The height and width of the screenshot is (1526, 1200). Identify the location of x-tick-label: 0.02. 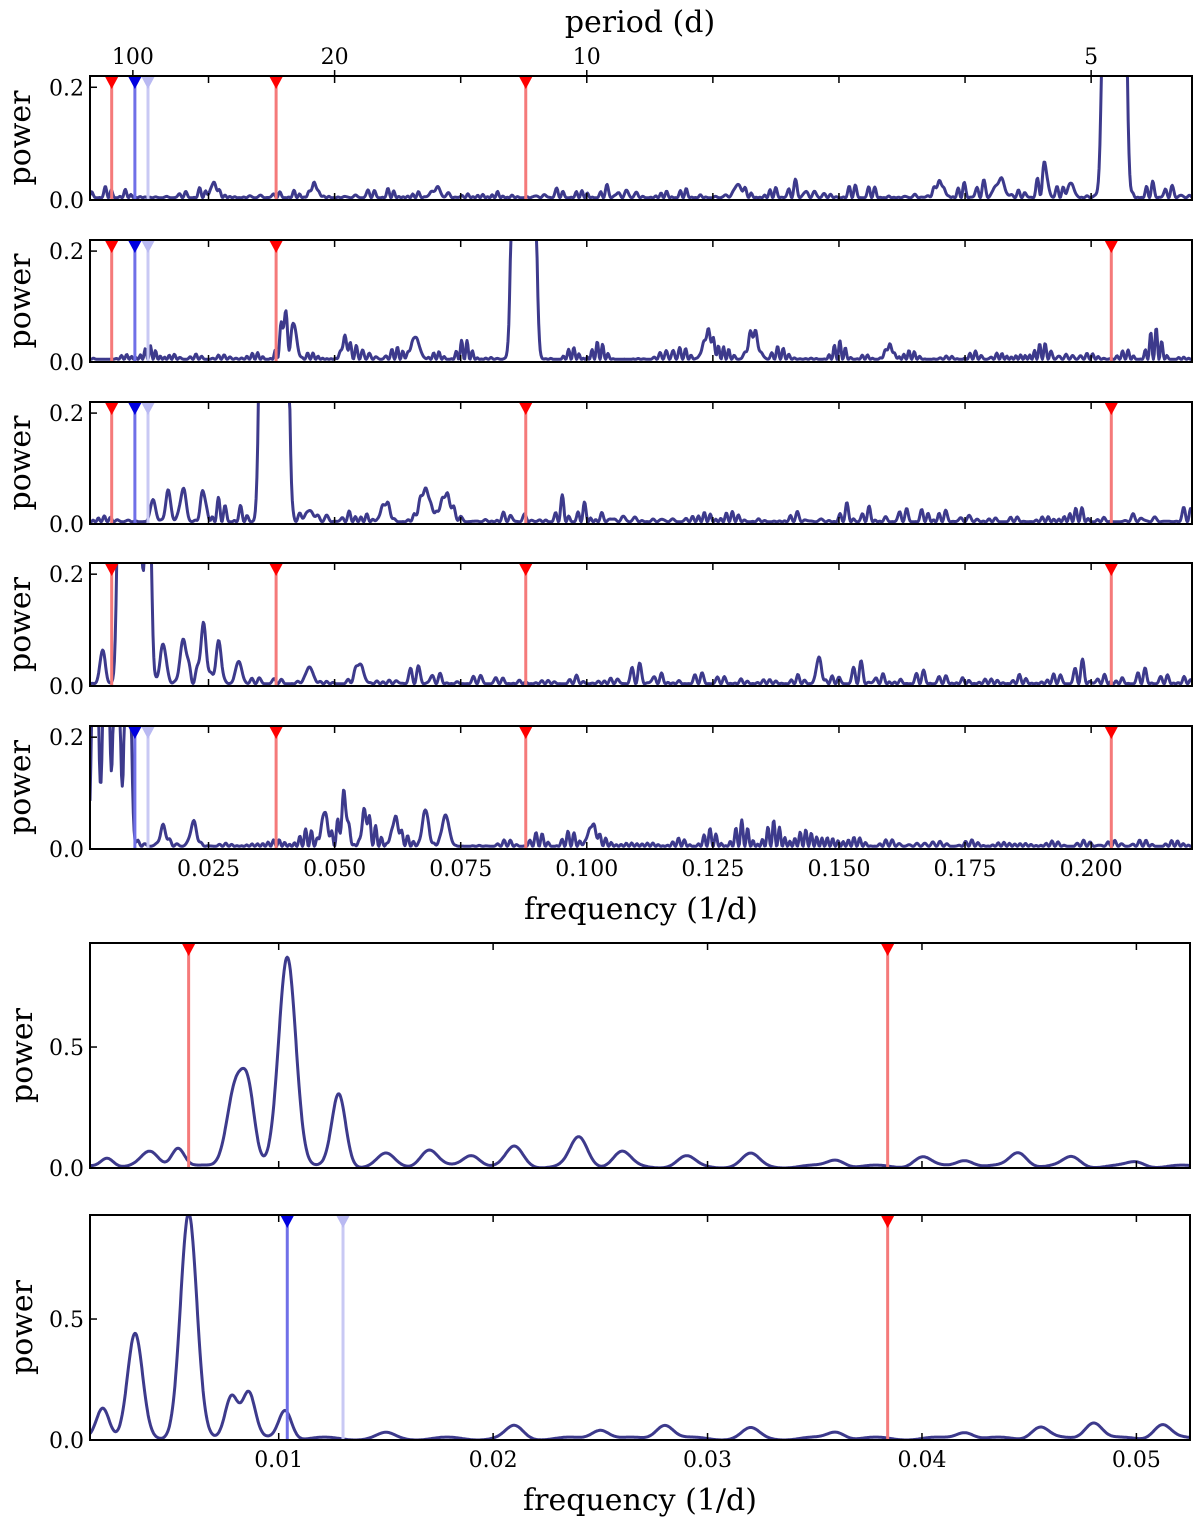
(493, 1460).